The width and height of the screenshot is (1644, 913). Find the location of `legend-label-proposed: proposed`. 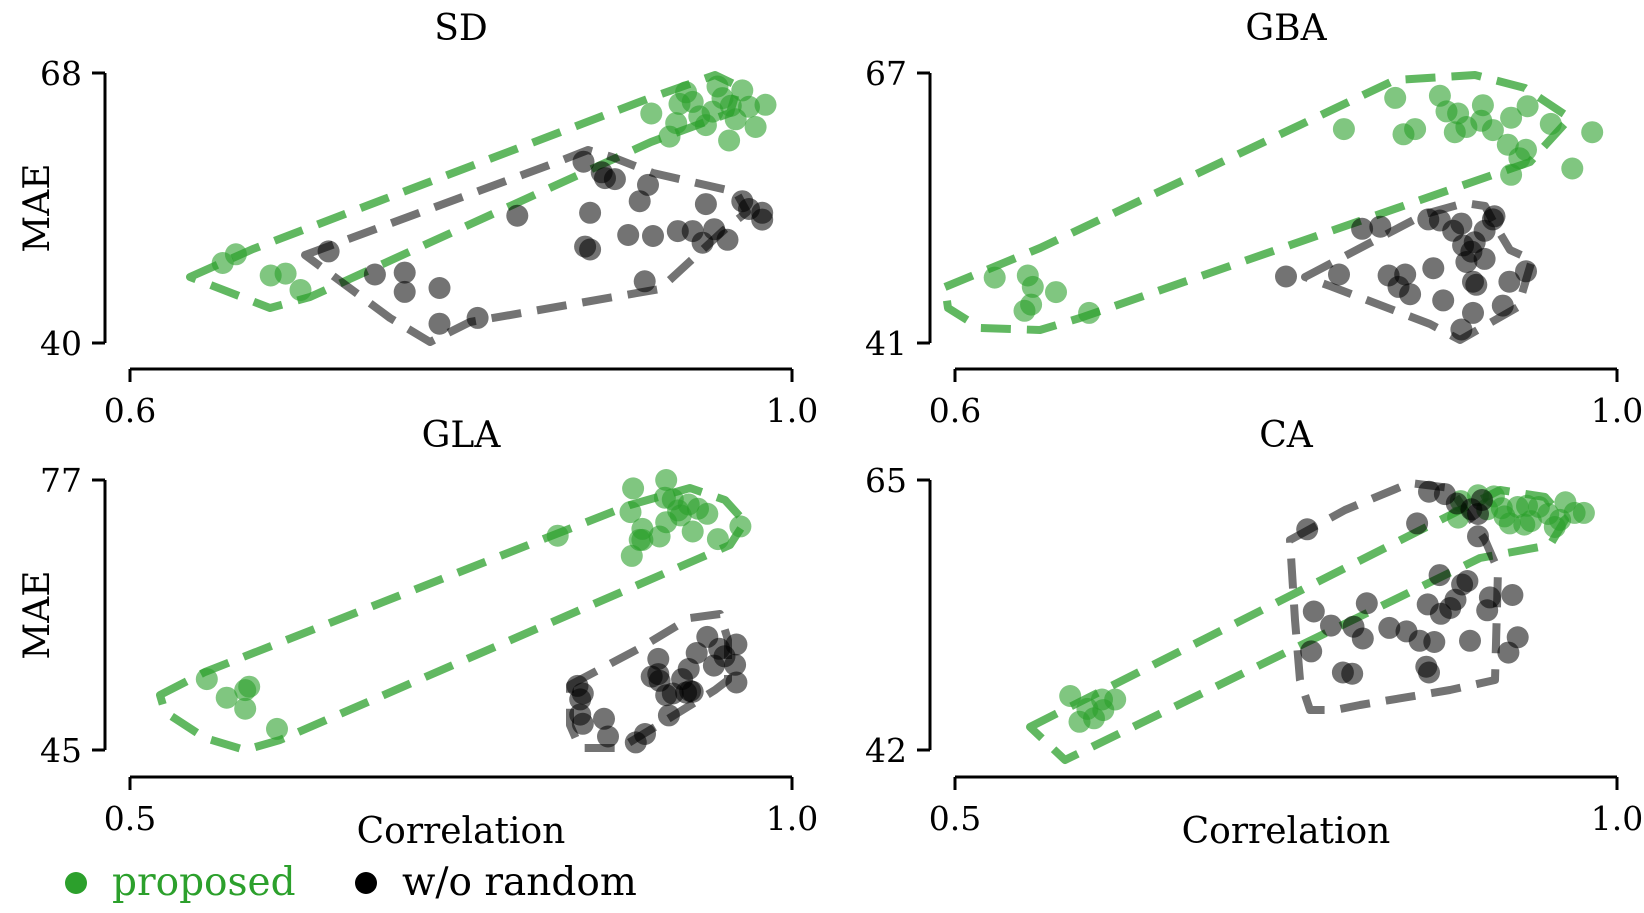

legend-label-proposed: proposed is located at coordinates (204, 882).